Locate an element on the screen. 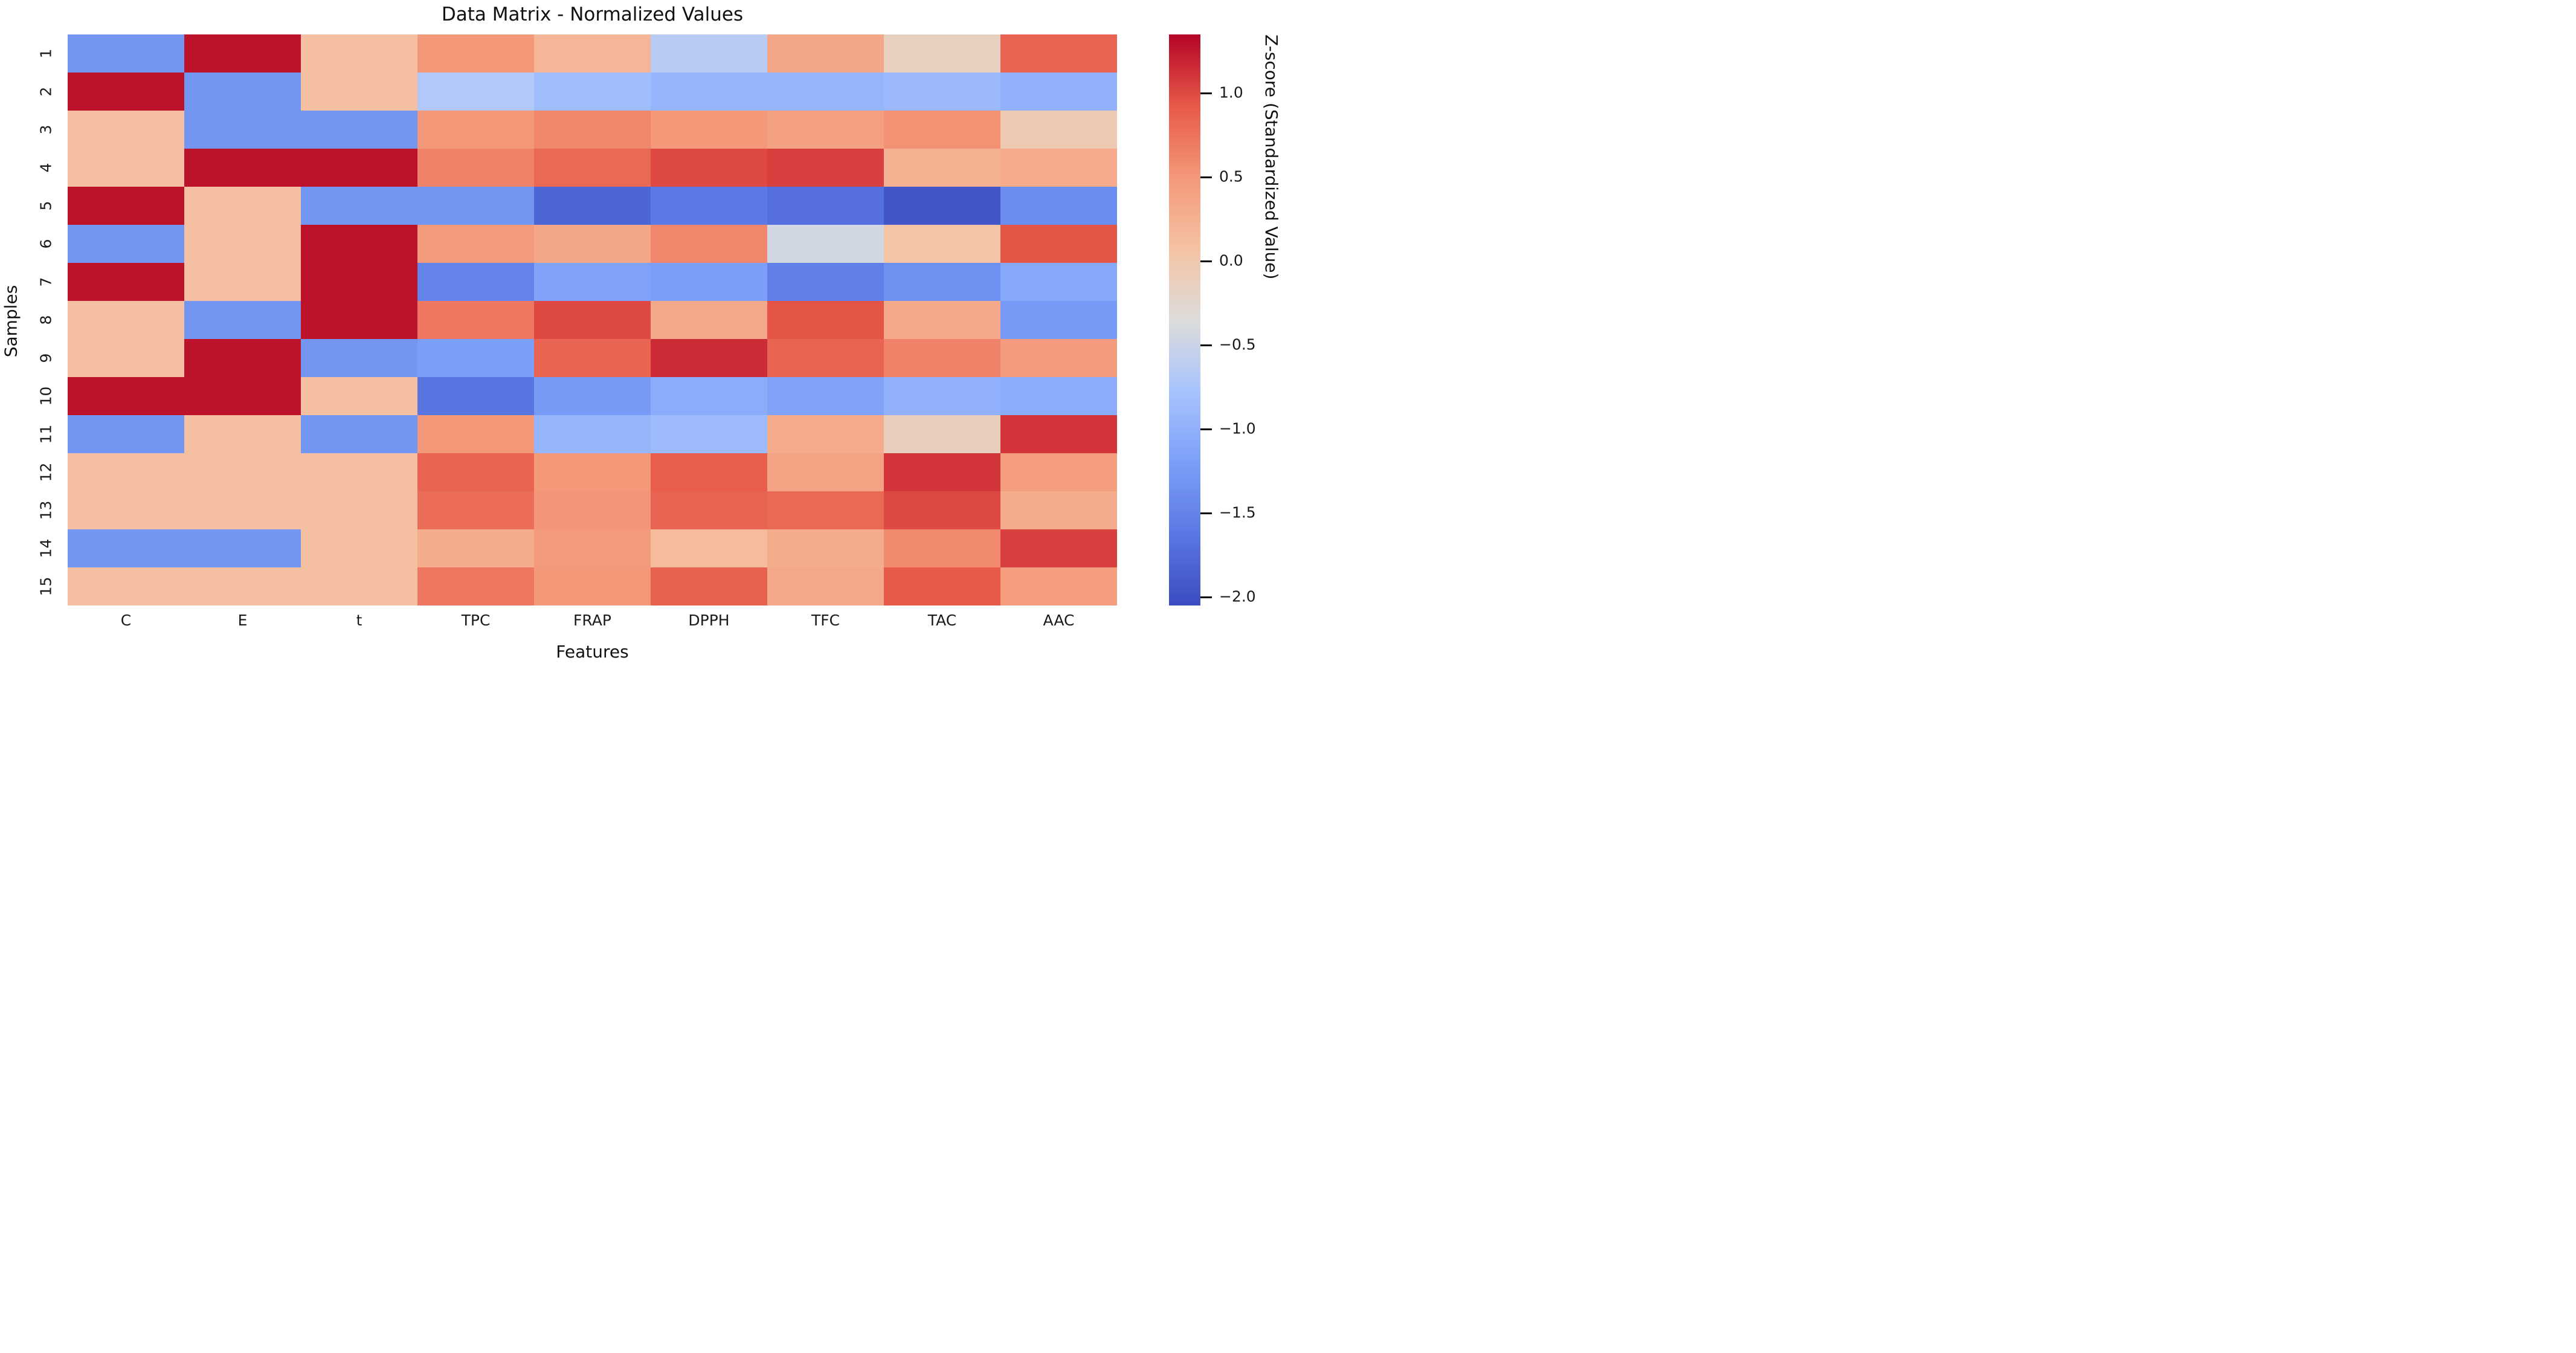  x-axis-tick-label: E is located at coordinates (243, 620).